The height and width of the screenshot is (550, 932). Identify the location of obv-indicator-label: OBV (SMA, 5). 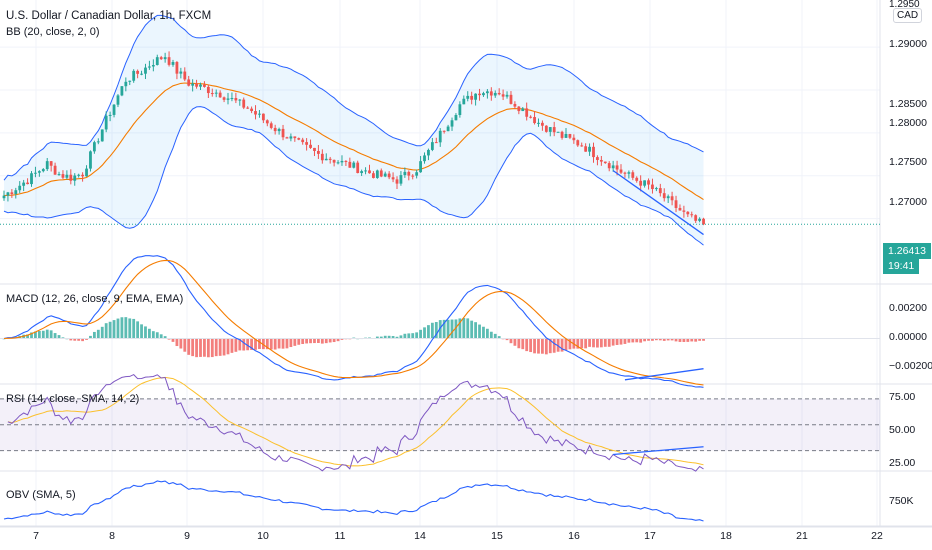
(41, 495).